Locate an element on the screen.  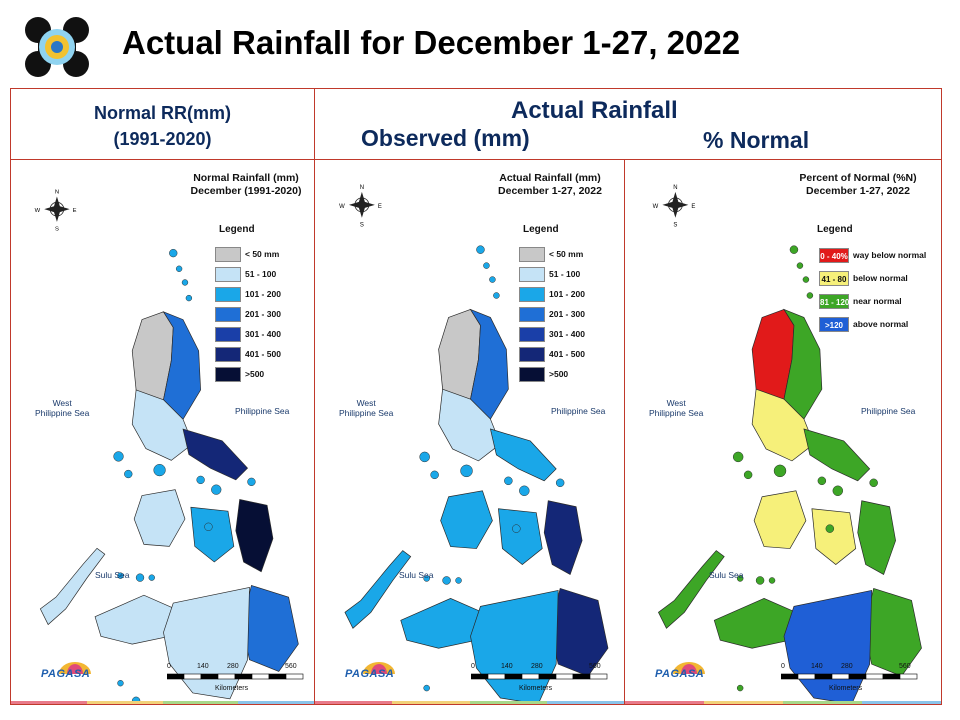
legend-label: below normal is located at coordinates (880, 277).